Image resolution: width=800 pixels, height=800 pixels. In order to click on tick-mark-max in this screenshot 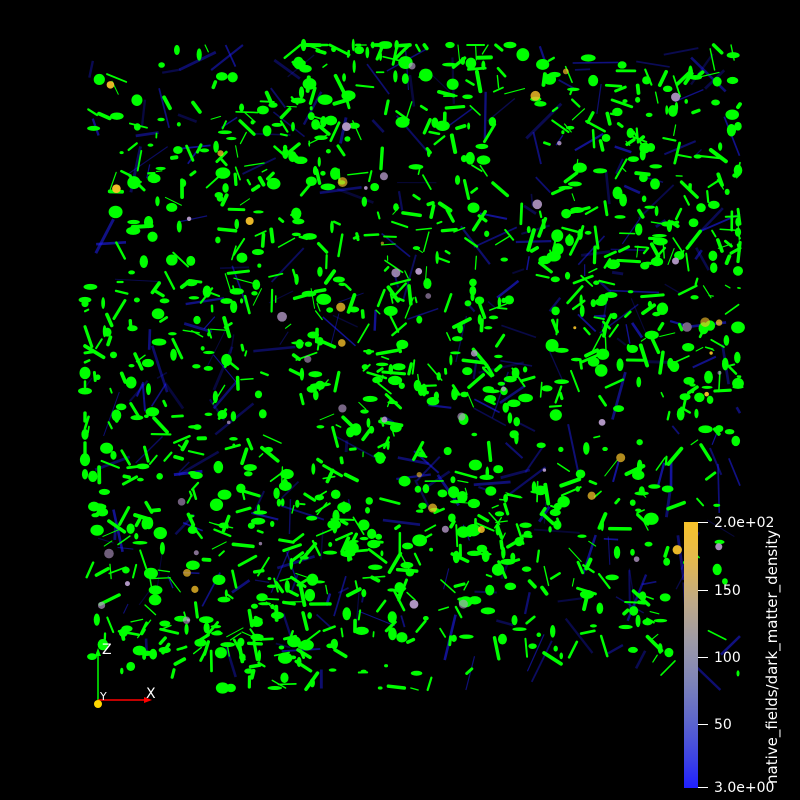, I will do `click(703, 522)`.